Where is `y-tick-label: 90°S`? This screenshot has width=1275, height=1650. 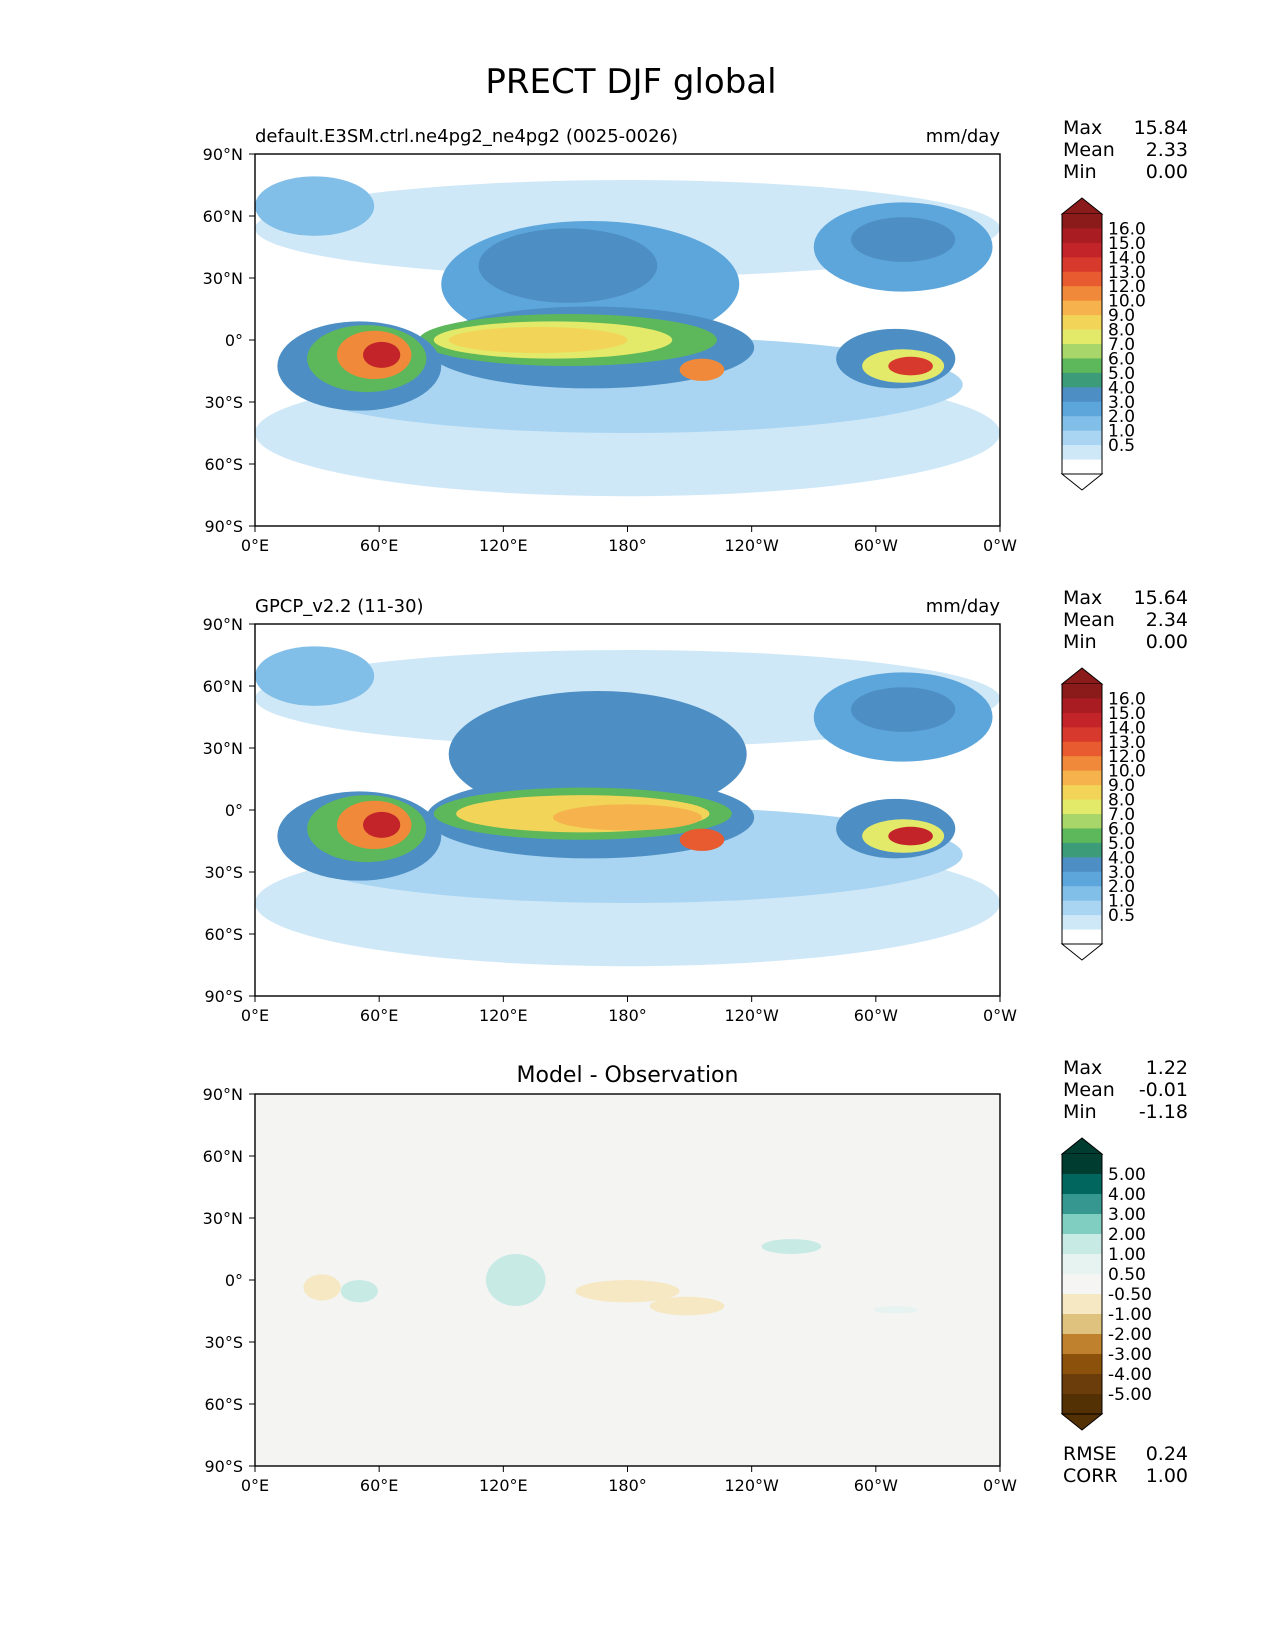
y-tick-label: 90°S is located at coordinates (223, 526).